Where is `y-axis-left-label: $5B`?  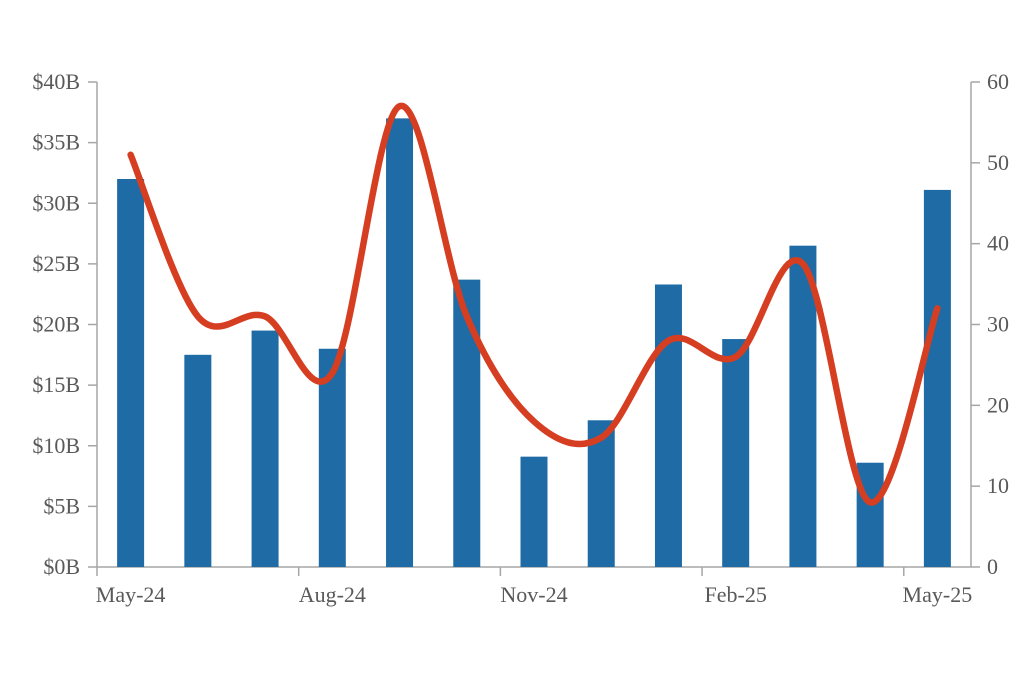 y-axis-left-label: $5B is located at coordinates (61, 505).